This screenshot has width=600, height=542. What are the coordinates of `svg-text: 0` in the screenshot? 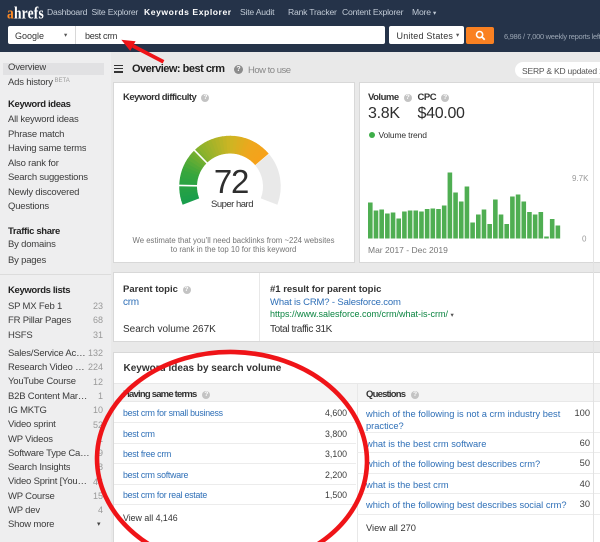 It's located at (584, 239).